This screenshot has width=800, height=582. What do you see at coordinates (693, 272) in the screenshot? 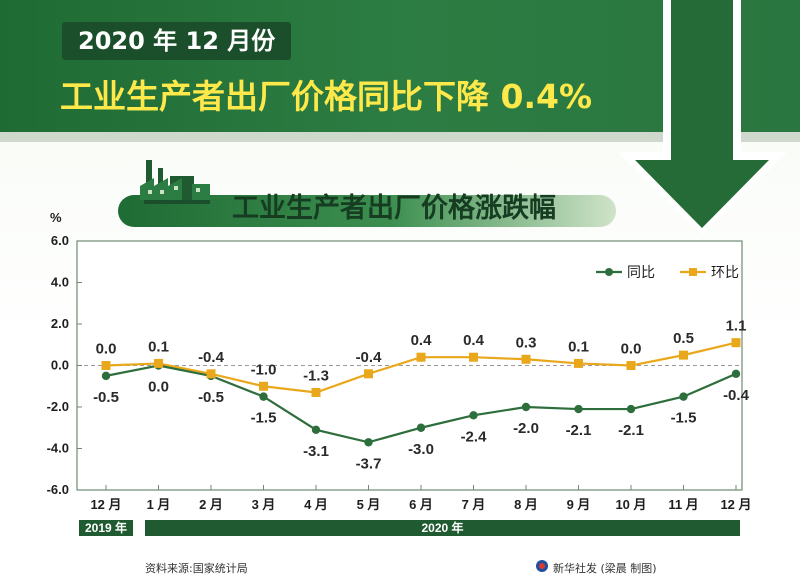
I see `legend-mom-marker` at bounding box center [693, 272].